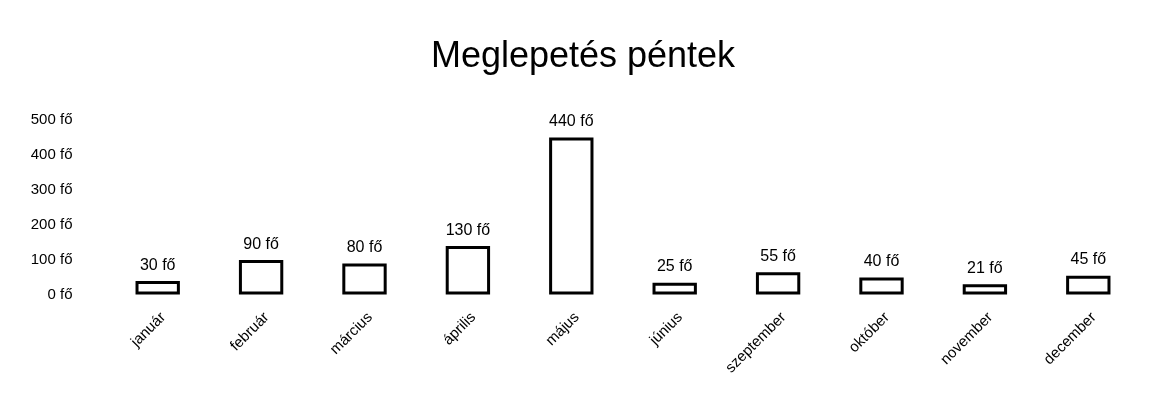 The width and height of the screenshot is (1154, 416). I want to click on data-label: 440 fő, so click(571, 120).